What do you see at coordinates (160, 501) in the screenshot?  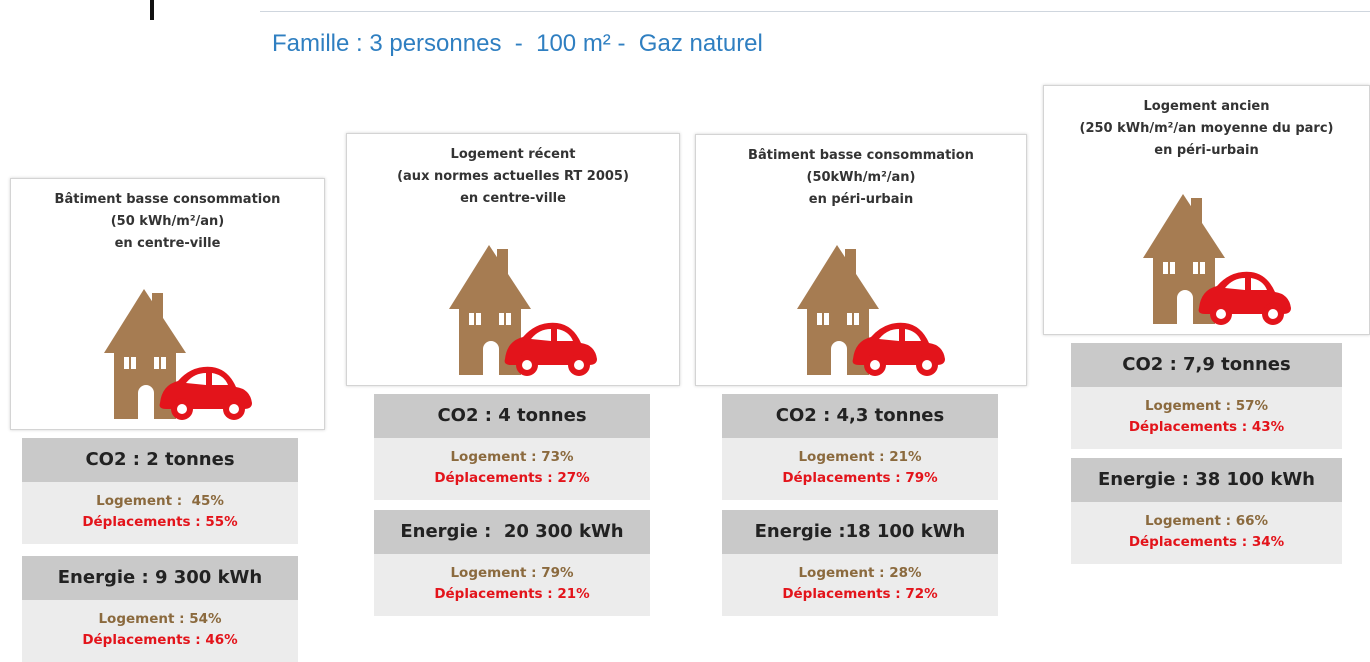 I see `logement-share: Logement : 45%` at bounding box center [160, 501].